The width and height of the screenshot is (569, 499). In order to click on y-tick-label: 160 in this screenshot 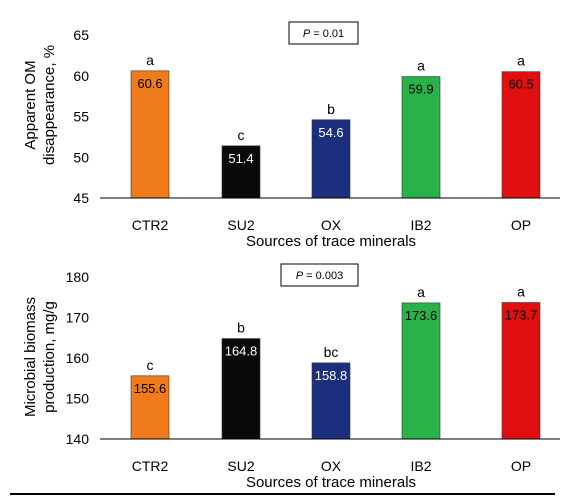, I will do `click(78, 358)`.